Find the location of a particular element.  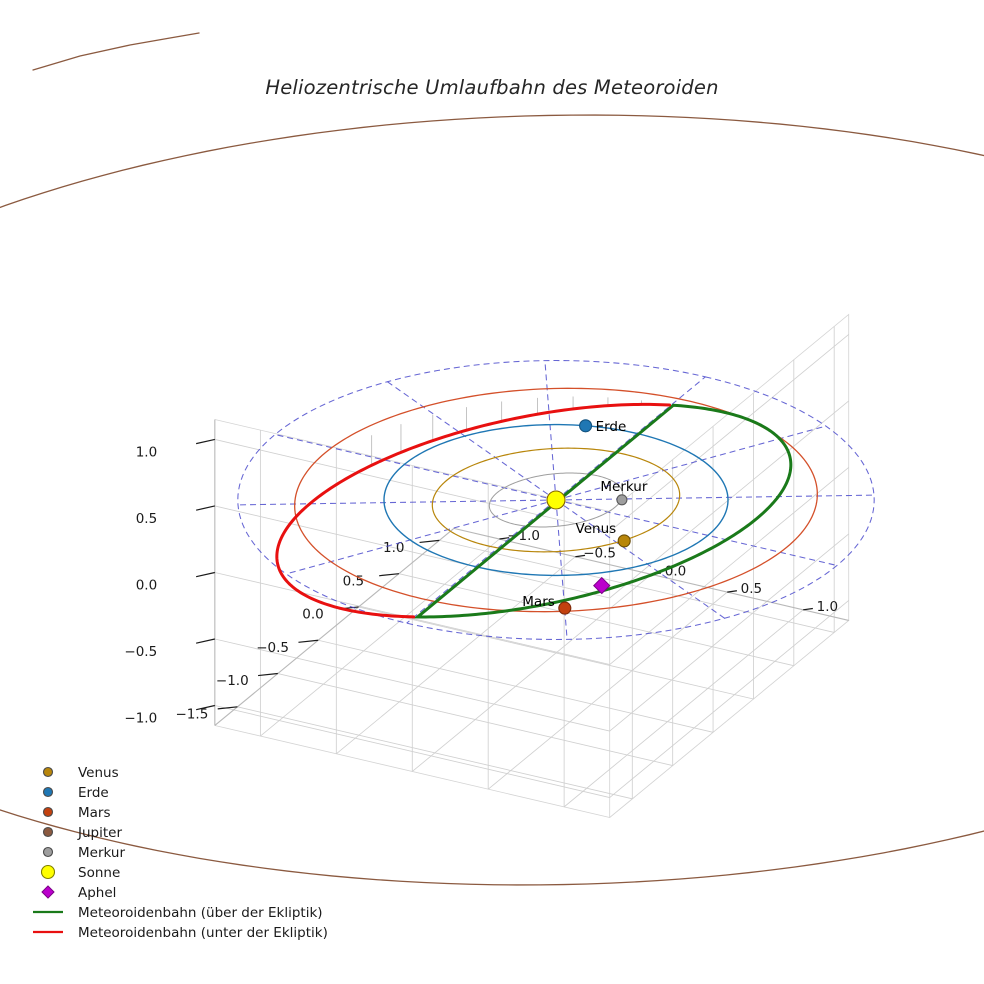

marker-mars is located at coordinates (565, 608).